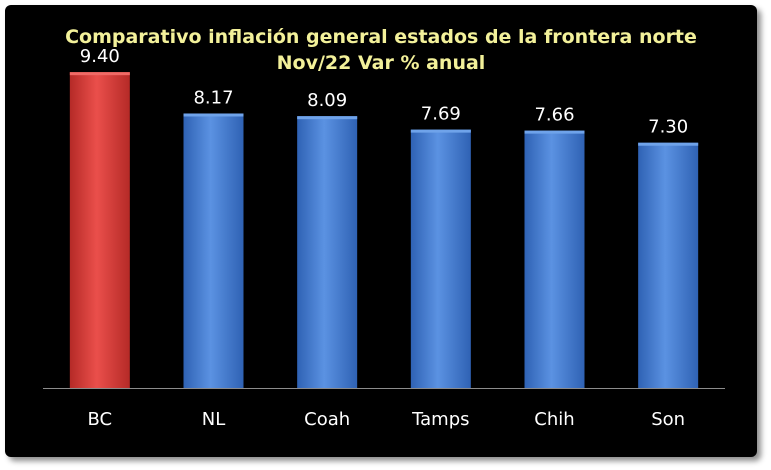 The height and width of the screenshot is (470, 771). What do you see at coordinates (668, 127) in the screenshot?
I see `data-label: 7.30` at bounding box center [668, 127].